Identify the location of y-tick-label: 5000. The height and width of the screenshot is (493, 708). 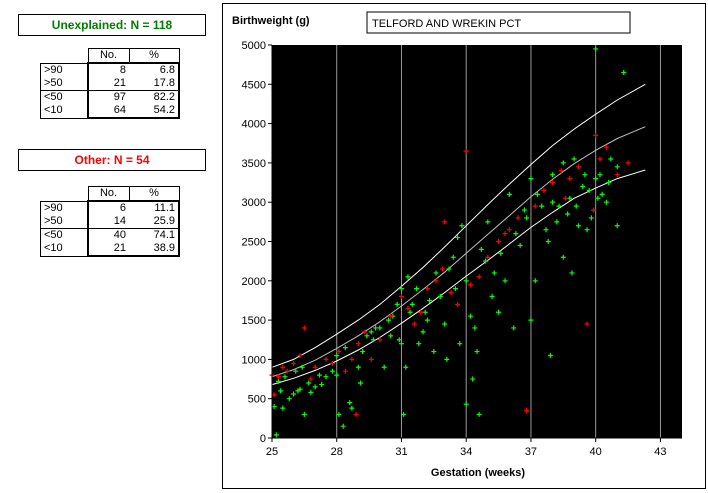
(254, 46).